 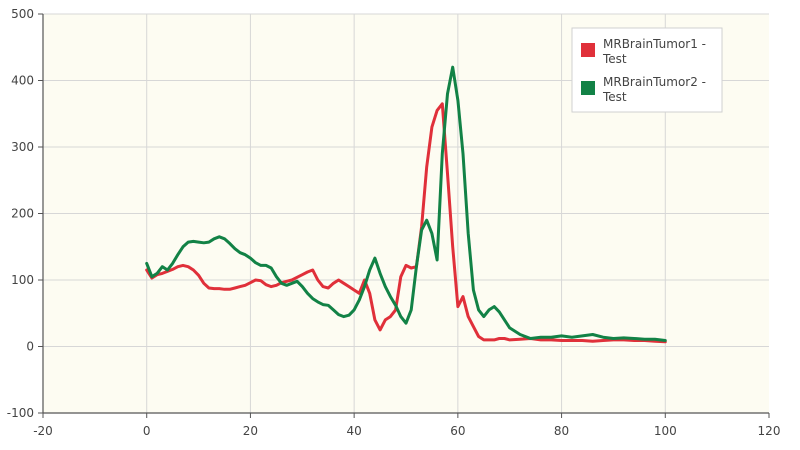 I want to click on y-tick-label: 100, so click(x=22, y=280).